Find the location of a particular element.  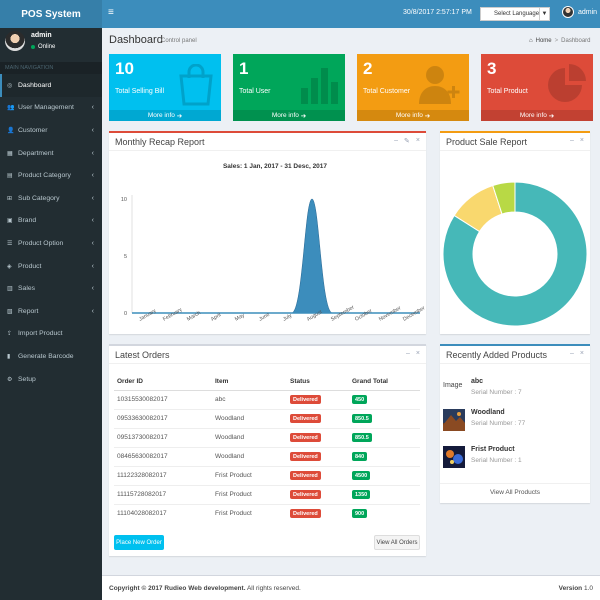

sidebar-item-label: Import Product is located at coordinates (40, 334).